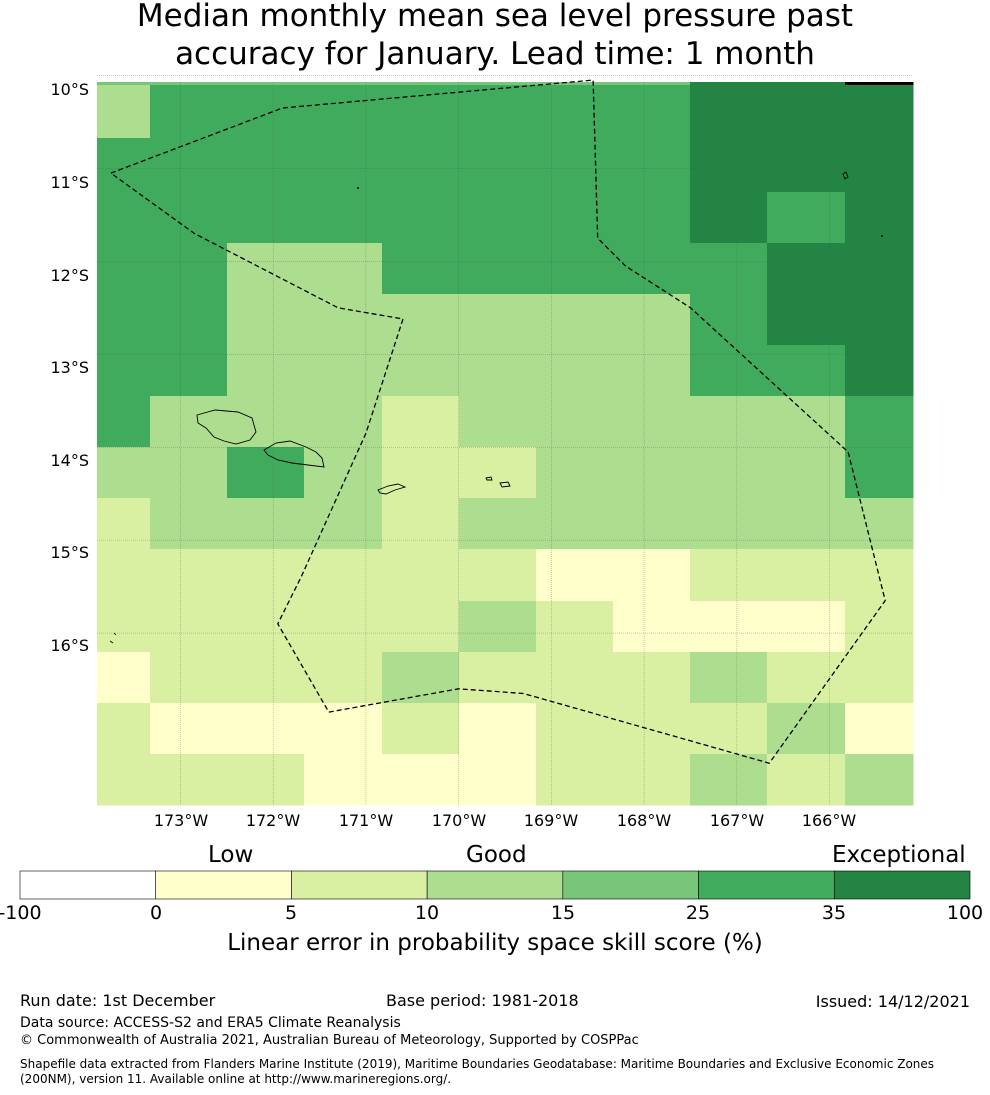 Image resolution: width=990 pixels, height=1095 pixels. I want to click on title-line-2: accuracy for January. Lead time: 1 month, so click(495, 54).